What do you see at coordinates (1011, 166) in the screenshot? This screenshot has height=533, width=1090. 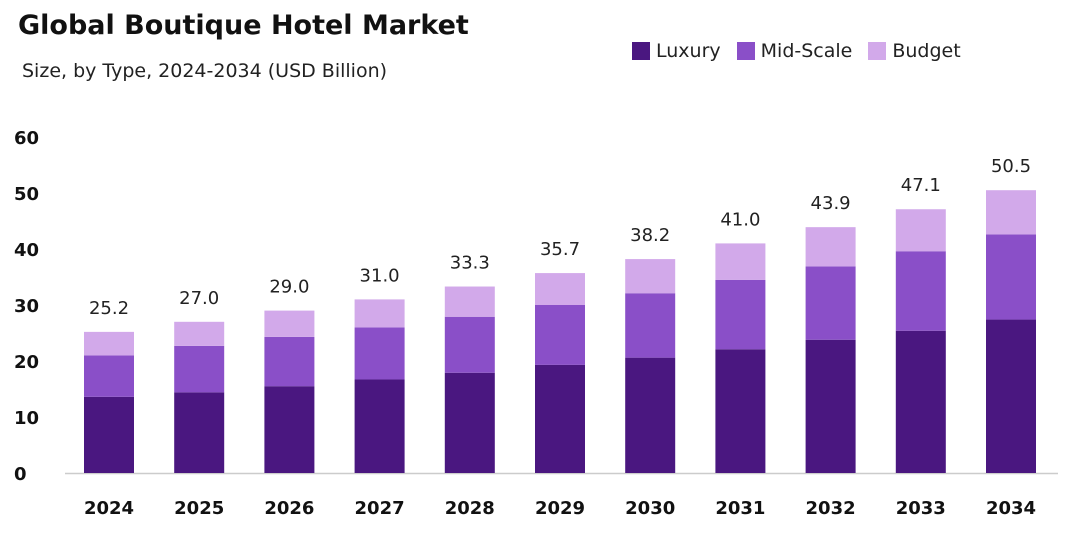 I see `data-label: 50.5` at bounding box center [1011, 166].